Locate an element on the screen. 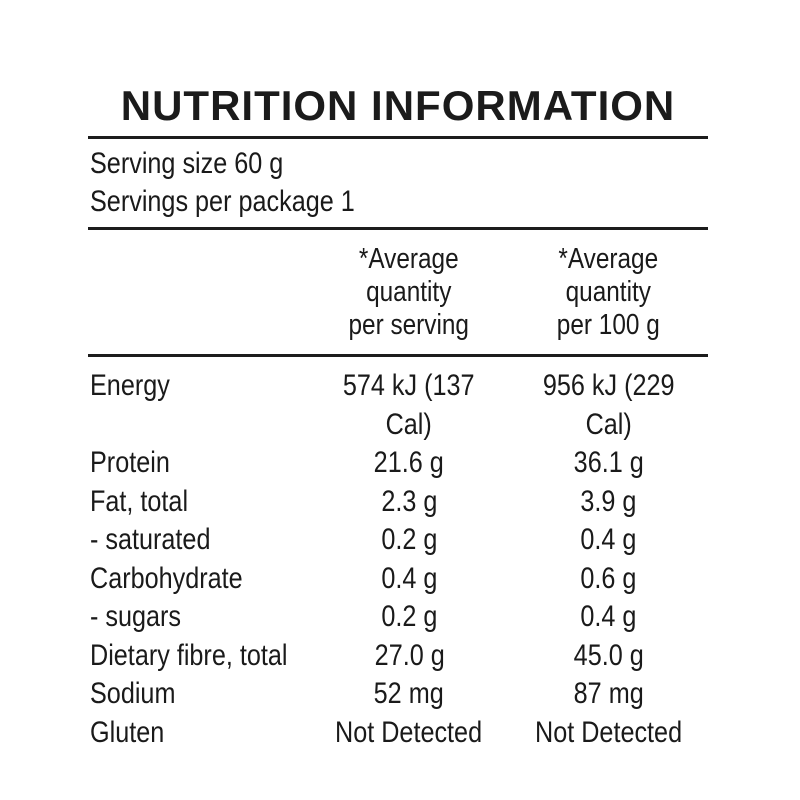 Image resolution: width=800 pixels, height=800 pixels. table-row: Fat, total 2.3 g 3.9 g is located at coordinates (398, 502).